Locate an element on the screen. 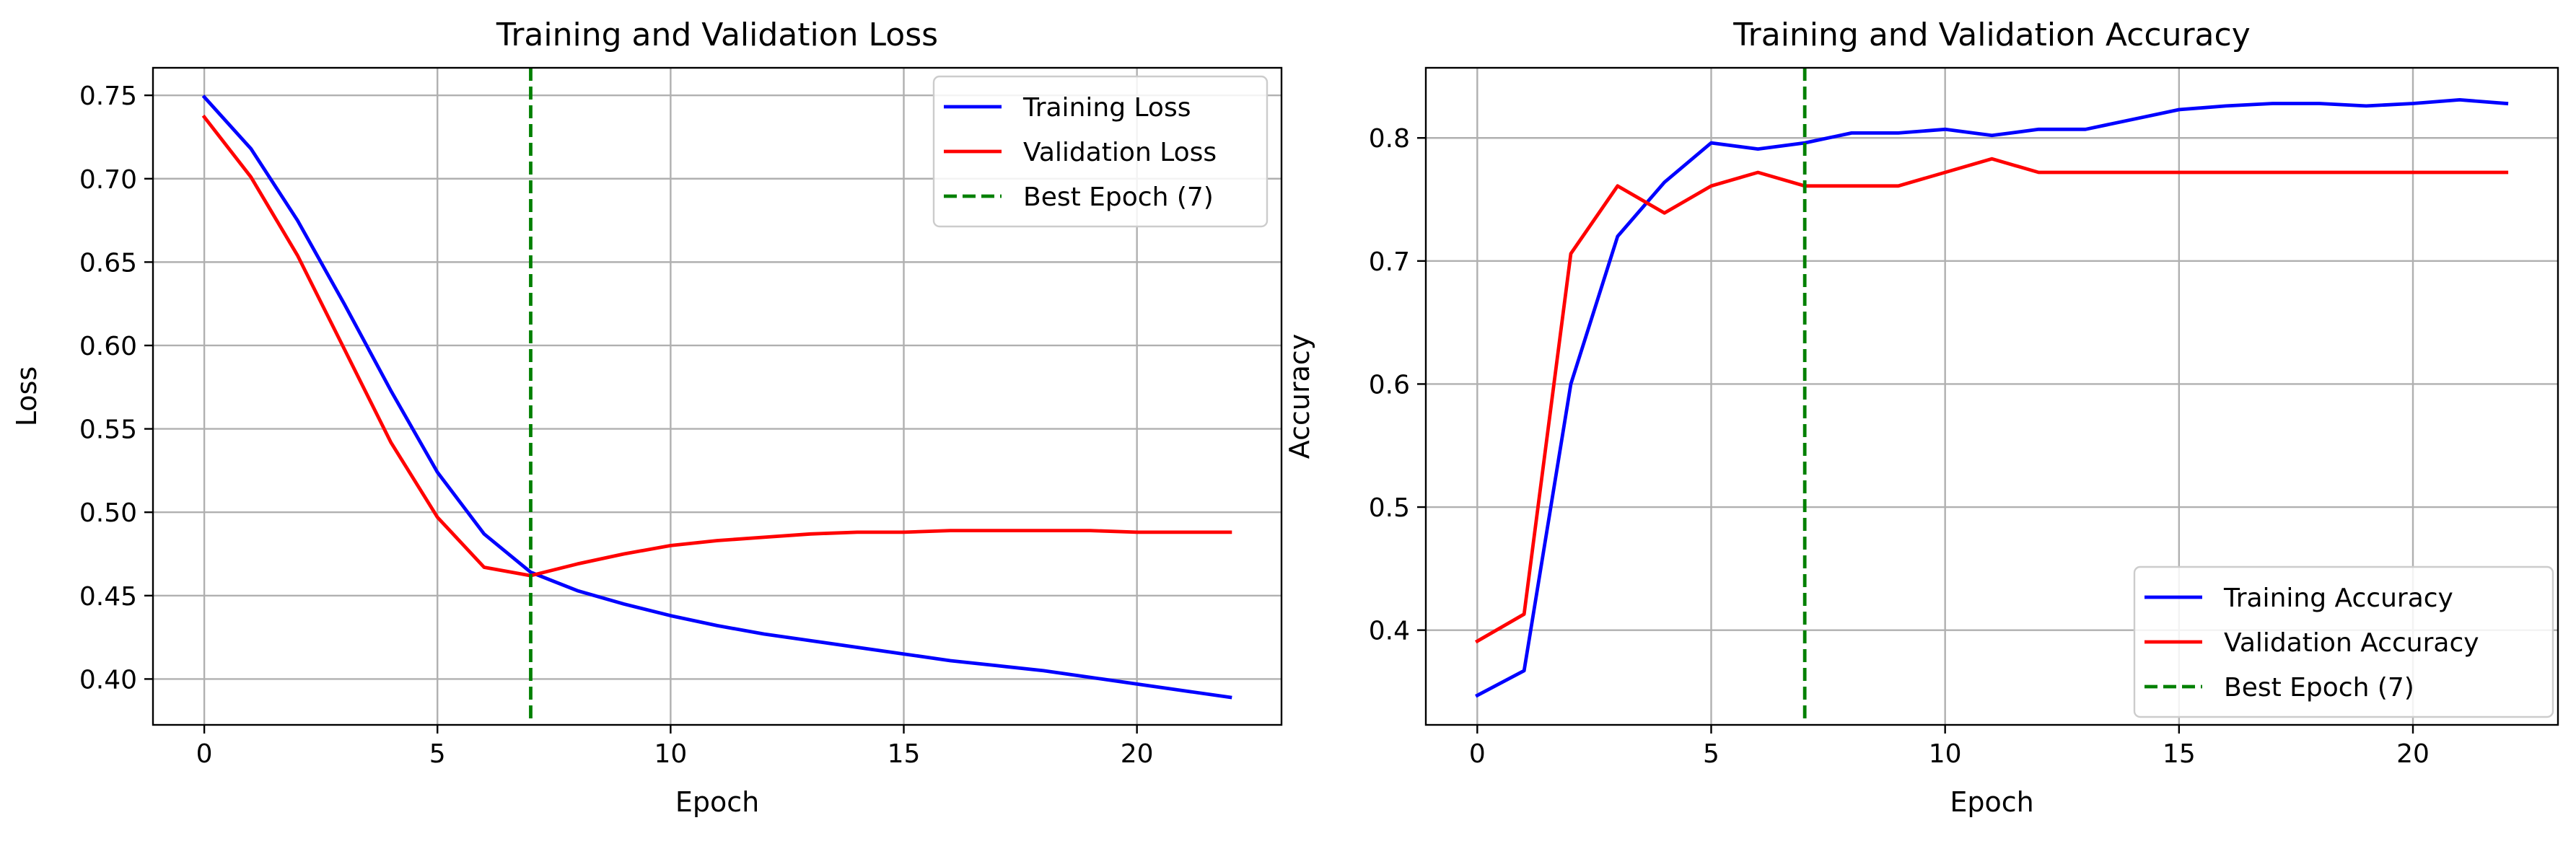  accuracy-chart-title: Training and Validation Accuracy is located at coordinates (1992, 35).